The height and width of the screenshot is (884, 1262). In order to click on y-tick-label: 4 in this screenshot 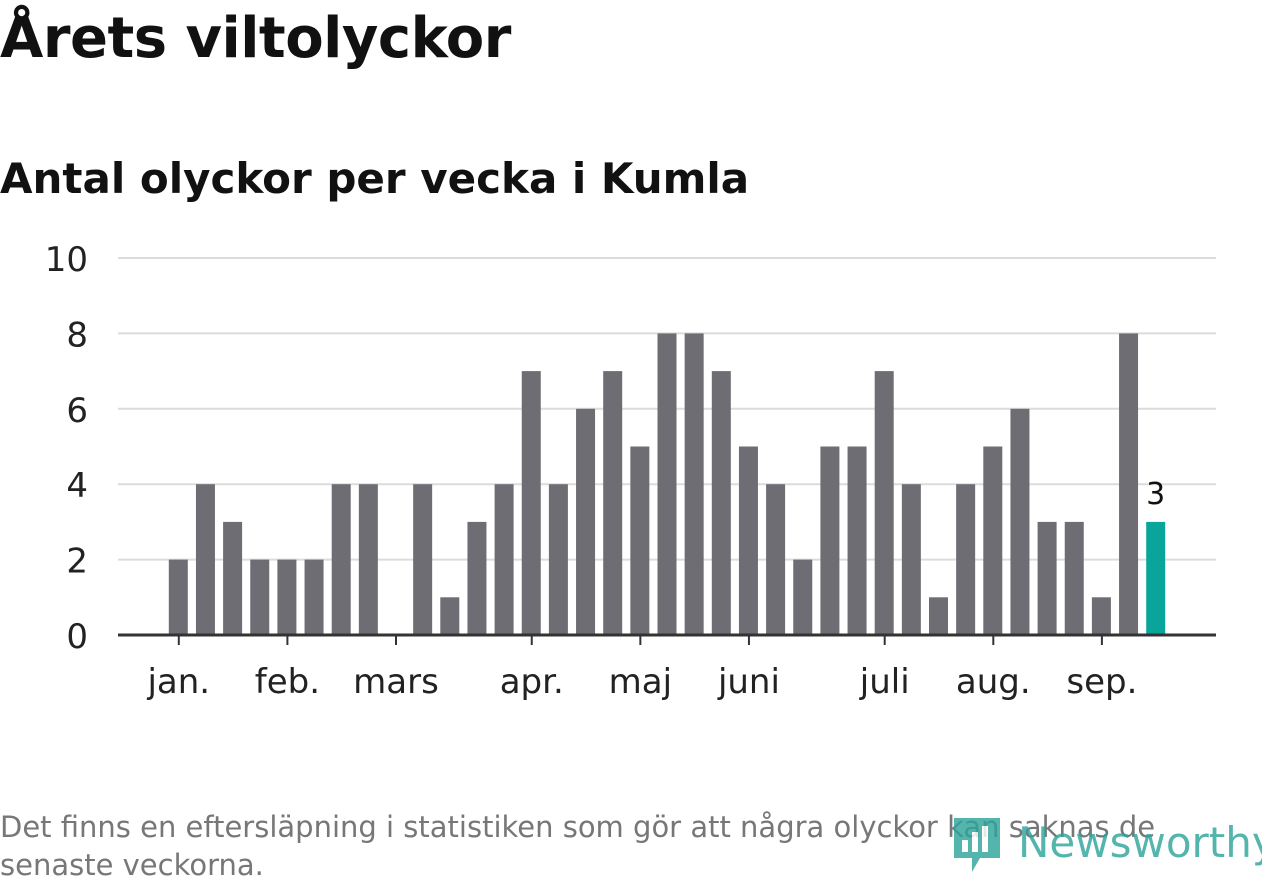, I will do `click(77, 486)`.